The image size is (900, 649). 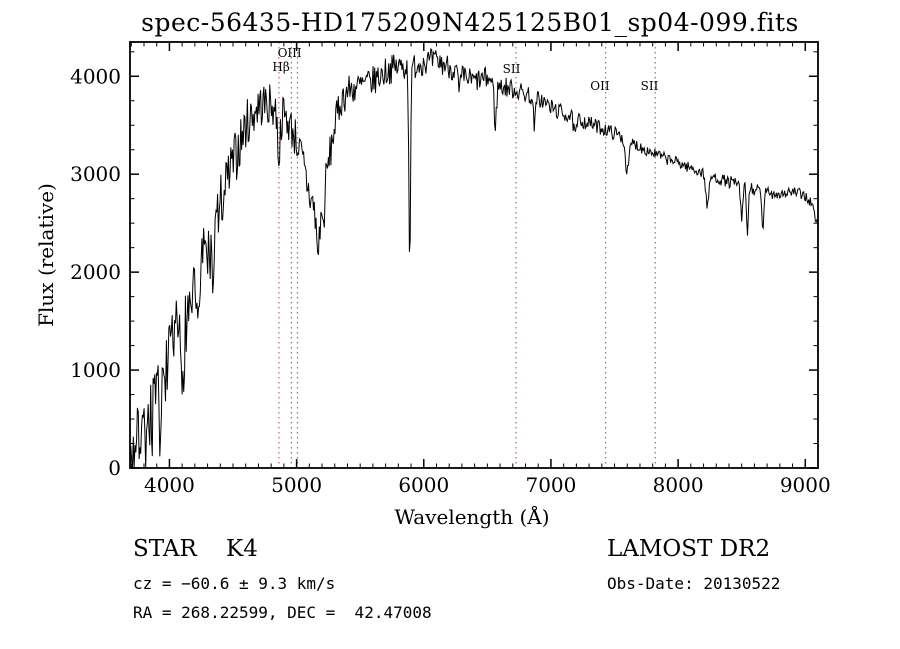 What do you see at coordinates (694, 583) in the screenshot?
I see `observation-date: Obs-Date: 20130522` at bounding box center [694, 583].